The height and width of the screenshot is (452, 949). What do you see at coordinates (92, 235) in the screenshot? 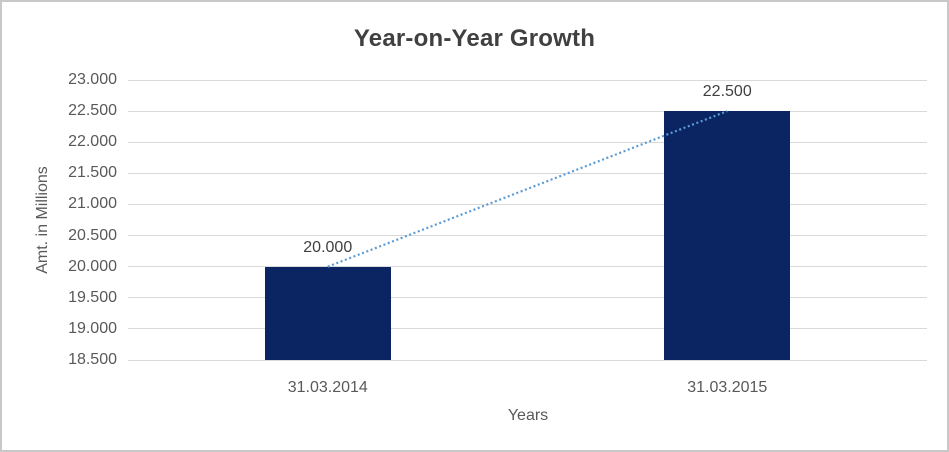
I see `y-axis-tick-label: 20.500` at bounding box center [92, 235].